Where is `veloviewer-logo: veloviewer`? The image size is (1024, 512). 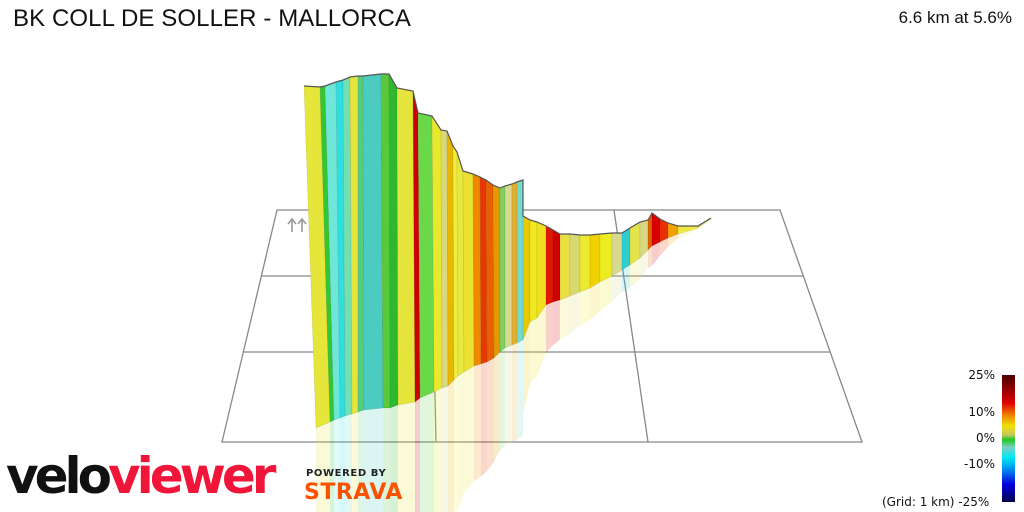
veloviewer-logo: veloviewer is located at coordinates (141, 476).